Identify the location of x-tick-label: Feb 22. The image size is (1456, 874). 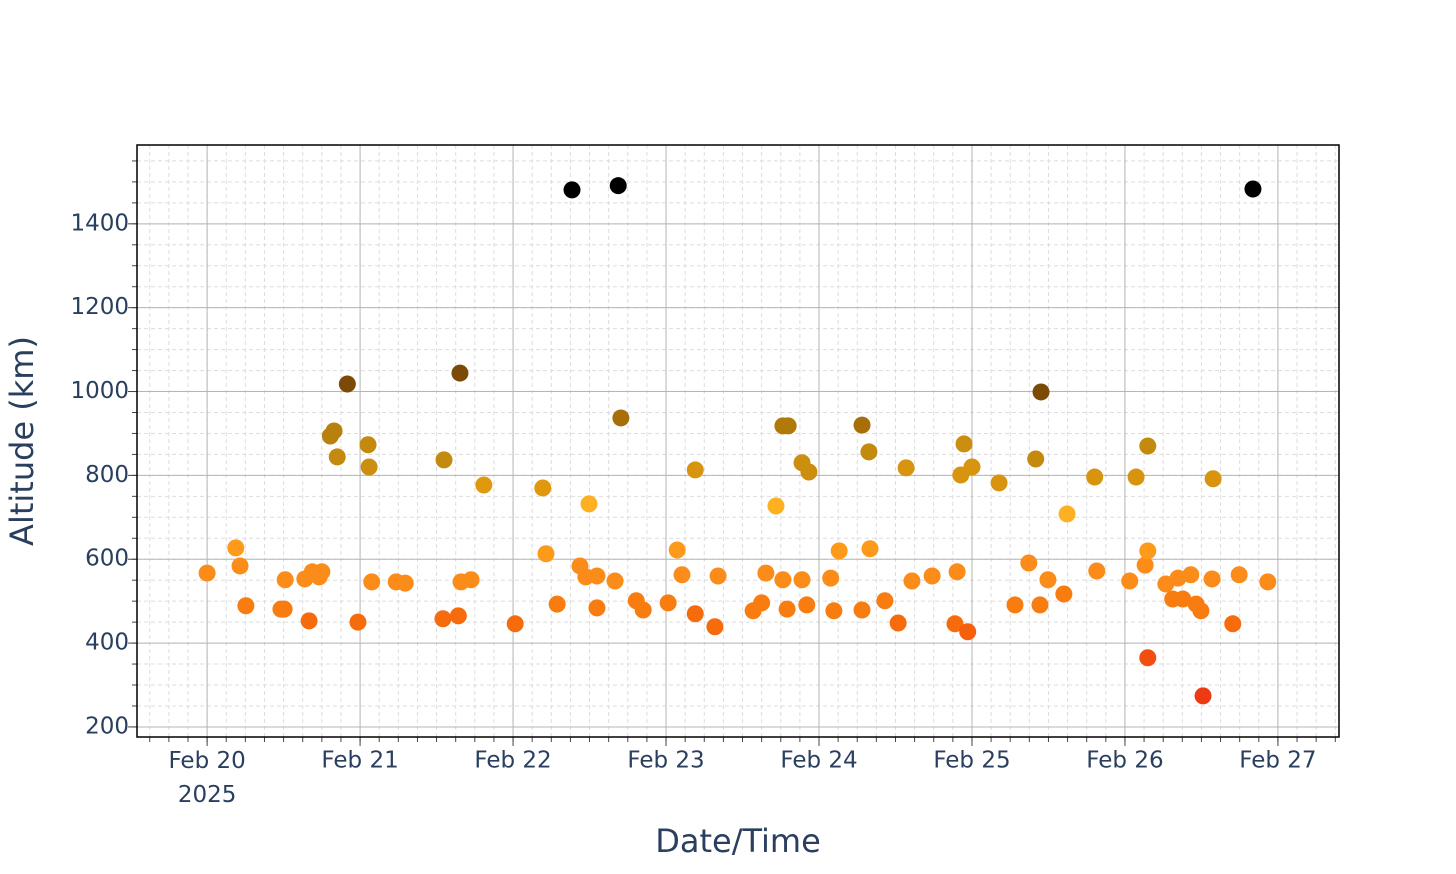
(512, 761).